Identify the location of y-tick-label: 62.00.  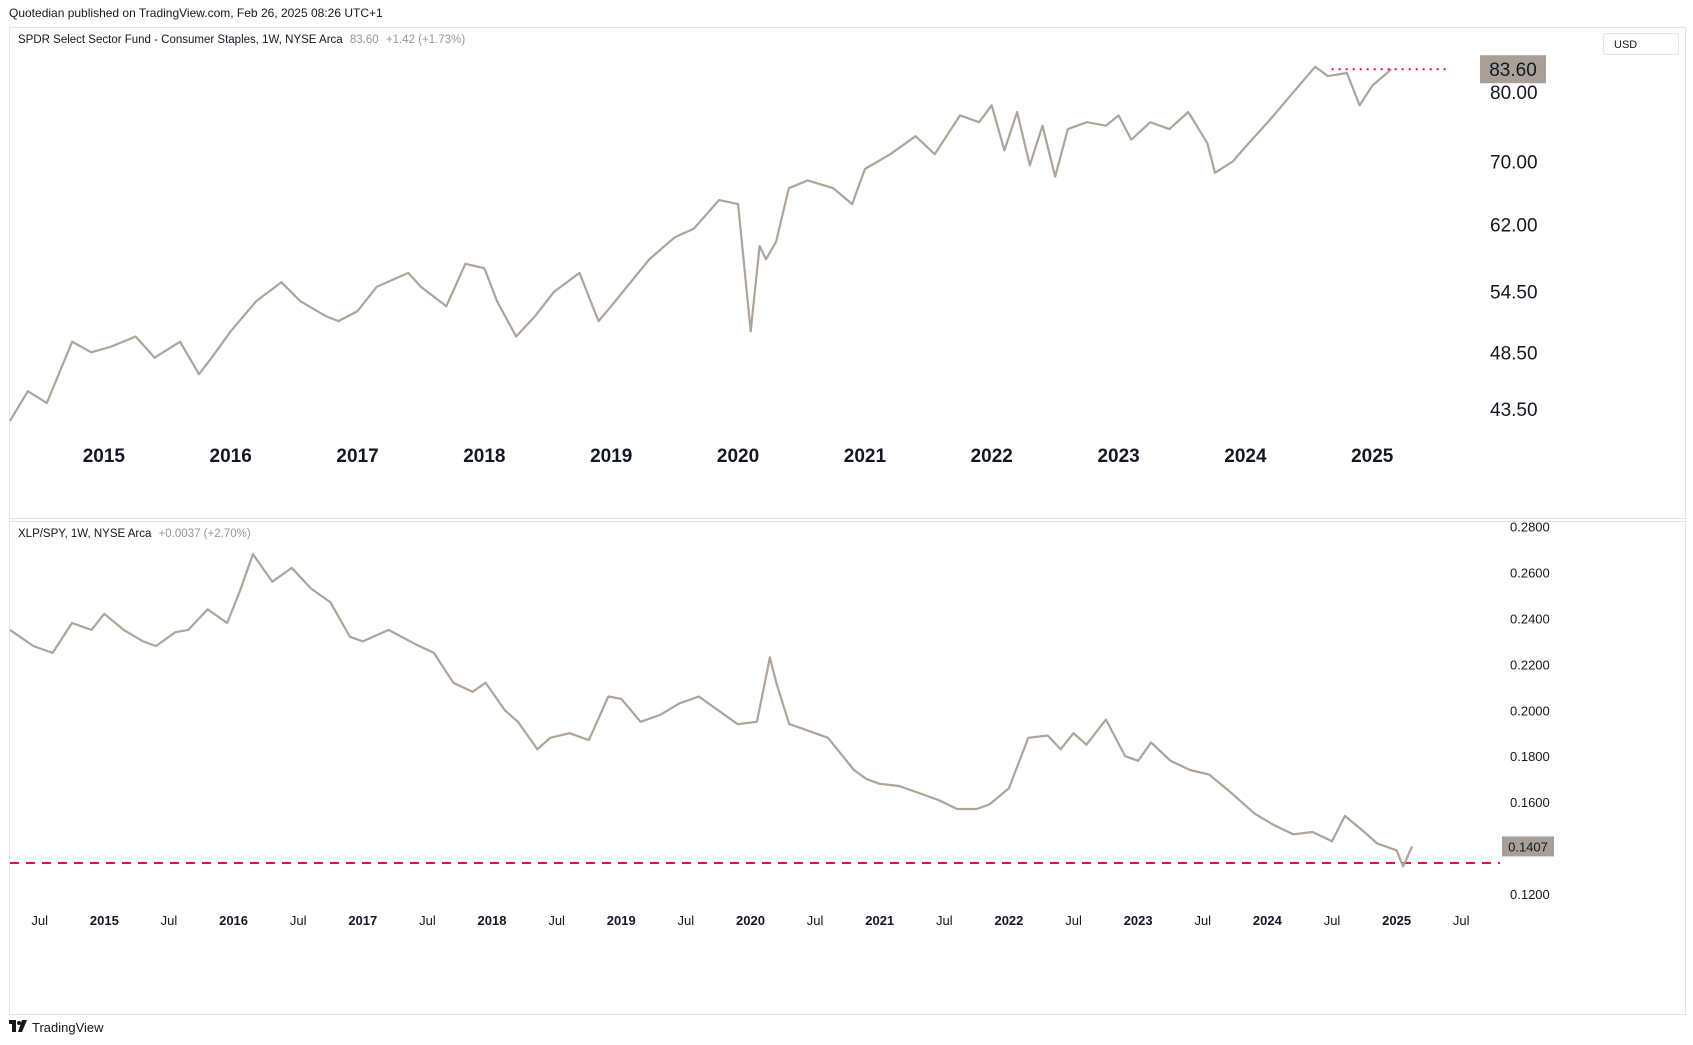
(1514, 226).